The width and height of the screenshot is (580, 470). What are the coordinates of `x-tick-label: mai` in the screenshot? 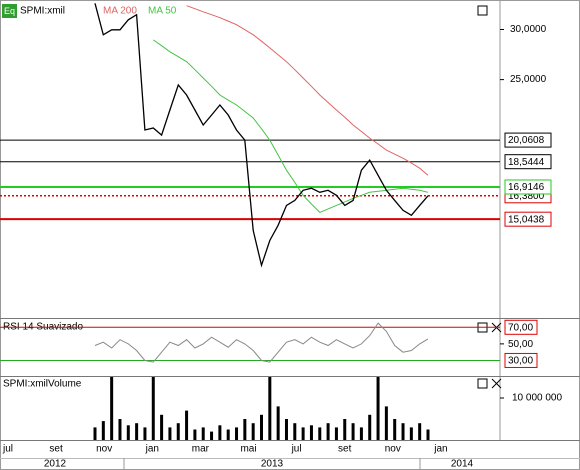 It's located at (248, 449).